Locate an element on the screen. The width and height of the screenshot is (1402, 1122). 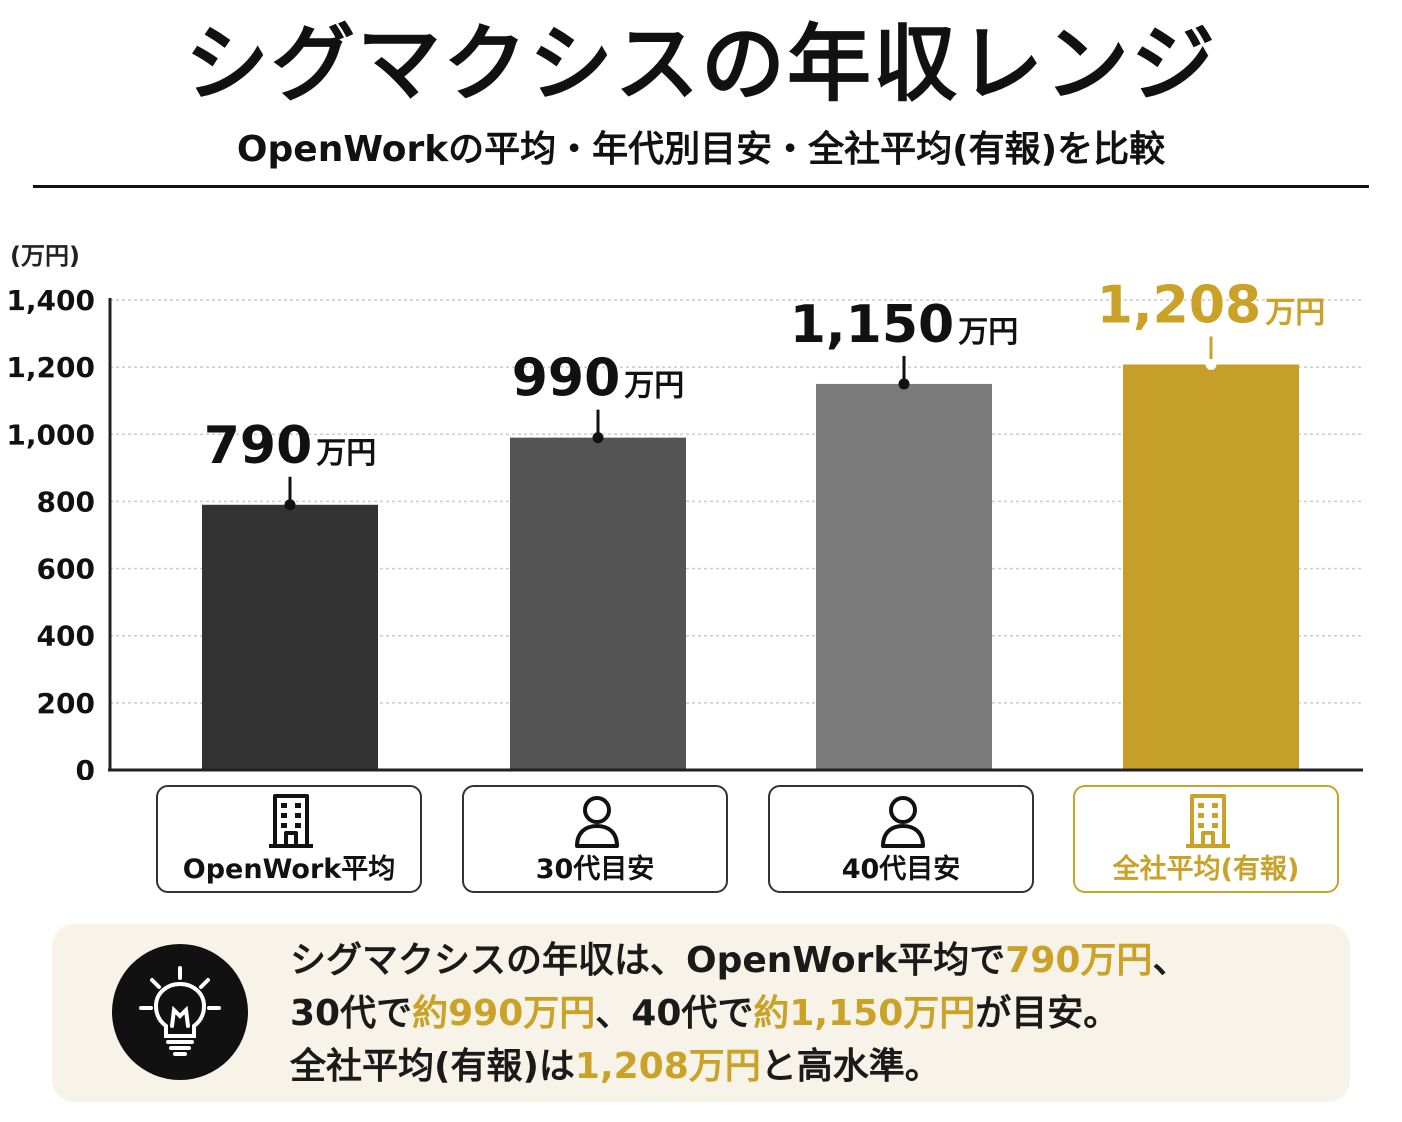
summary-line-2: 30代で約990万円、40代で約1,150万円が目安。 is located at coordinates (810, 1013).